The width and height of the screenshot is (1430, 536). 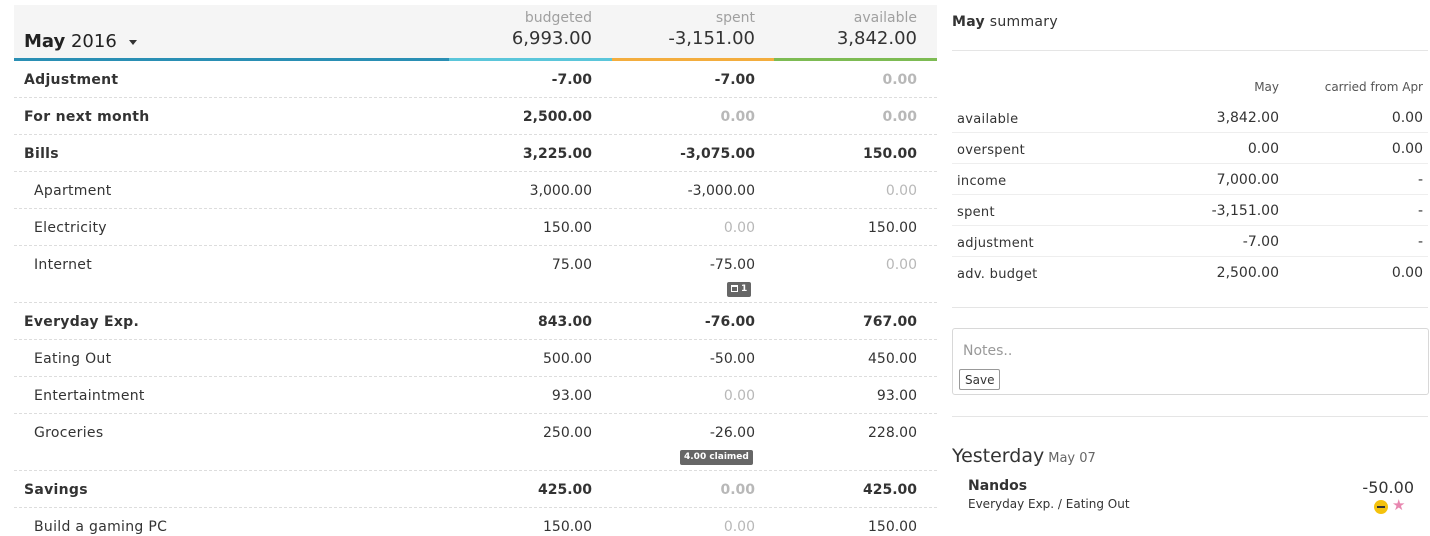 I want to click on budgeted-cell: -7.00, so click(x=571, y=80).